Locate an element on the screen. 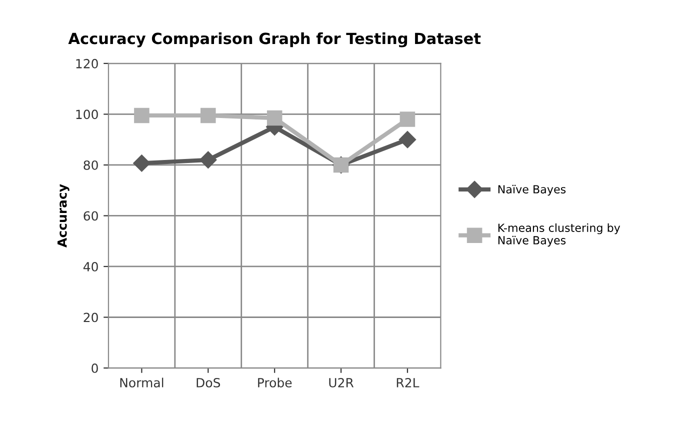  legend-label: Naïve Bayes is located at coordinates (532, 190).